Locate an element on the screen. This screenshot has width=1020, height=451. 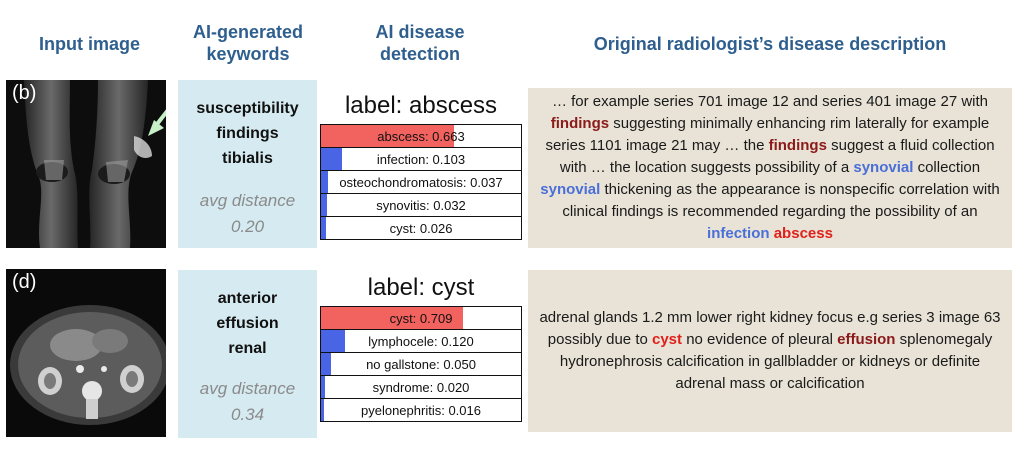
prediction-row: synovitis: 0.032 is located at coordinates (421, 205).